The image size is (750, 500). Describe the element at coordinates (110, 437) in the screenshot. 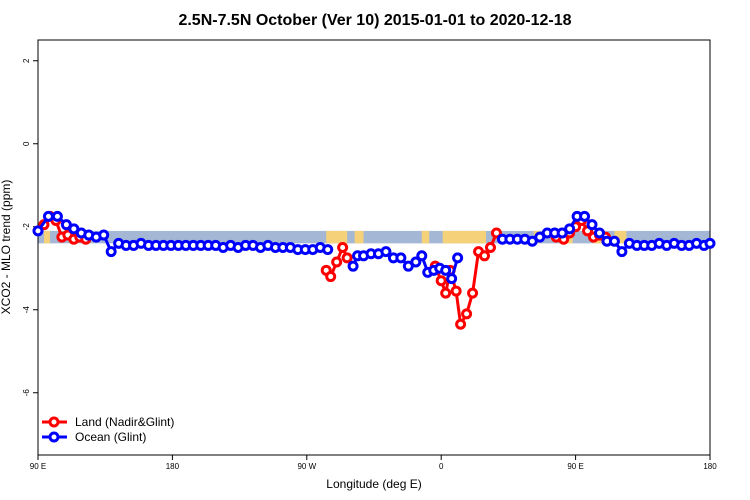

I see `legend-label-ocean: Ocean (Glint)` at that location.